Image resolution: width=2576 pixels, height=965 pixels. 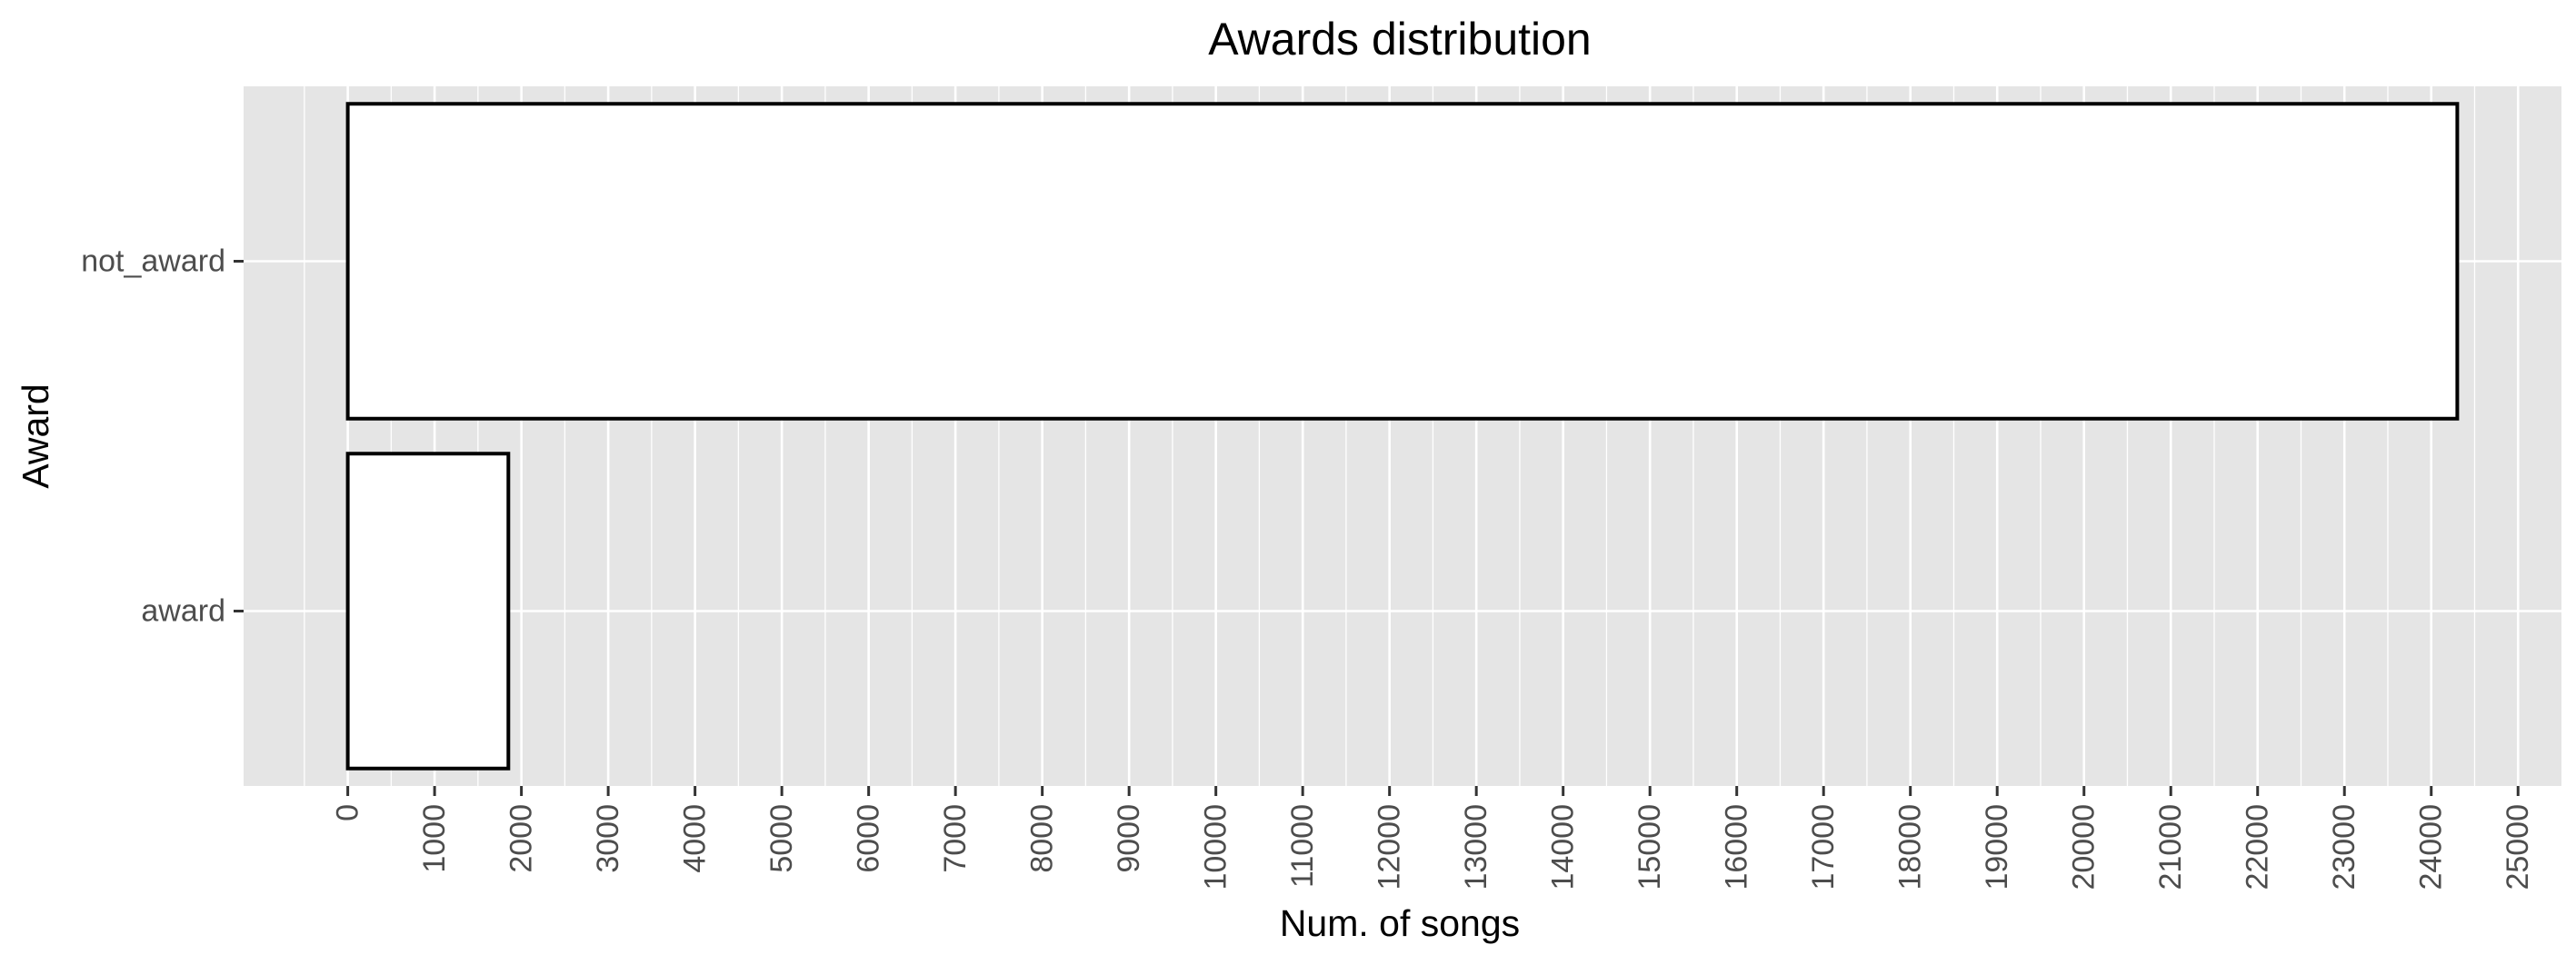 I want to click on x-tick-label: 13000, so click(x=1476, y=847).